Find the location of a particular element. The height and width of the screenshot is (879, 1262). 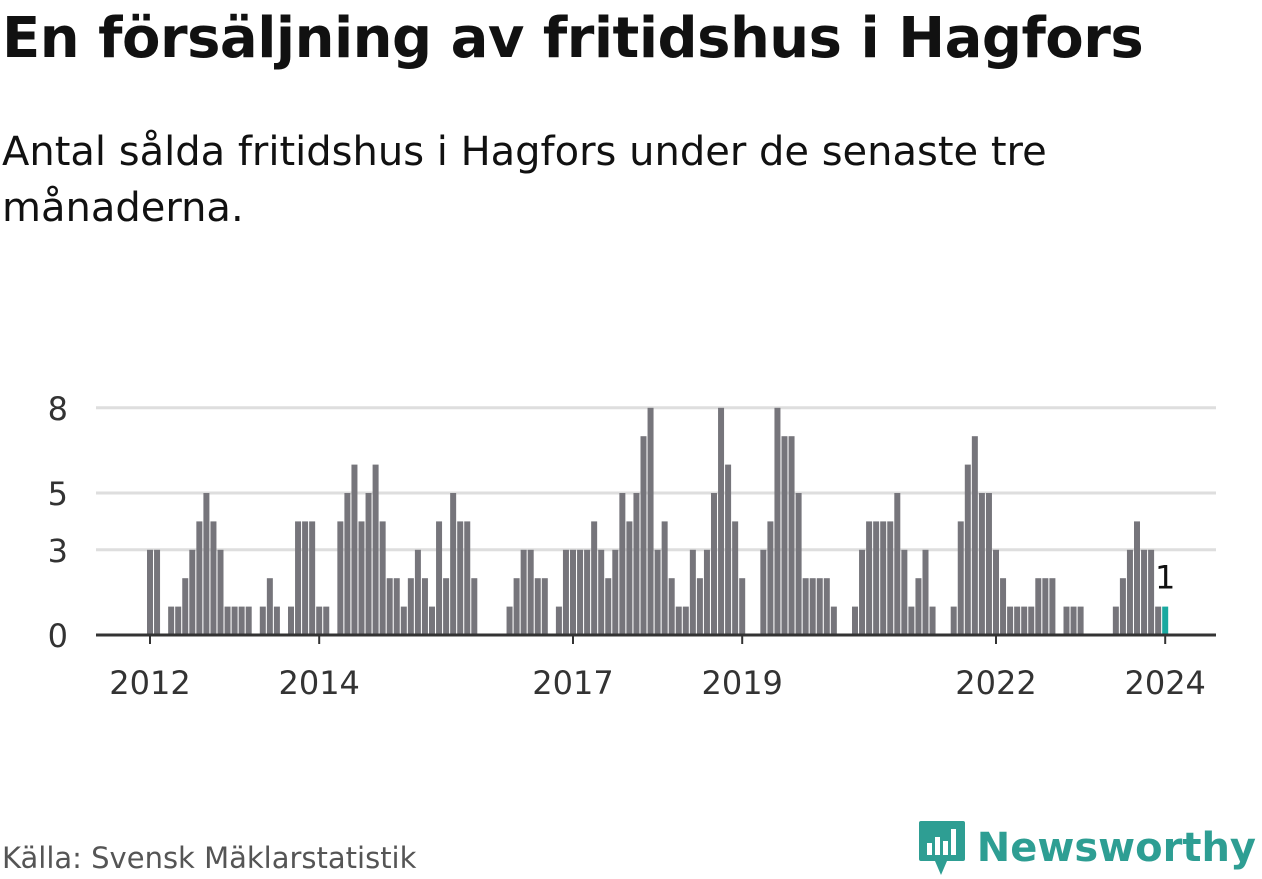

x-tick-label-2014: 2014 is located at coordinates (318, 683).